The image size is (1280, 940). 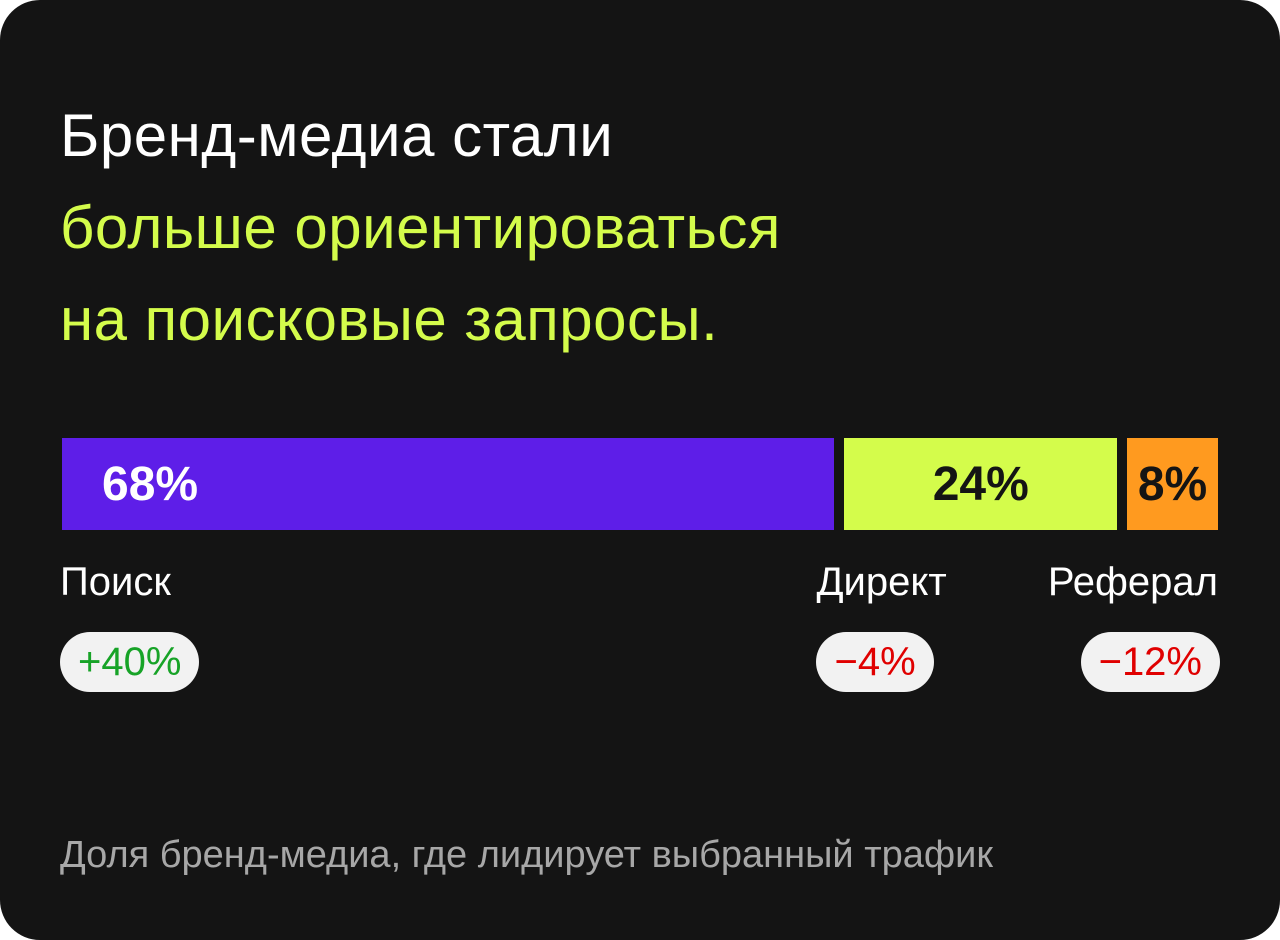 I want to click on bar-segment-referral: 8%, so click(x=1172, y=484).